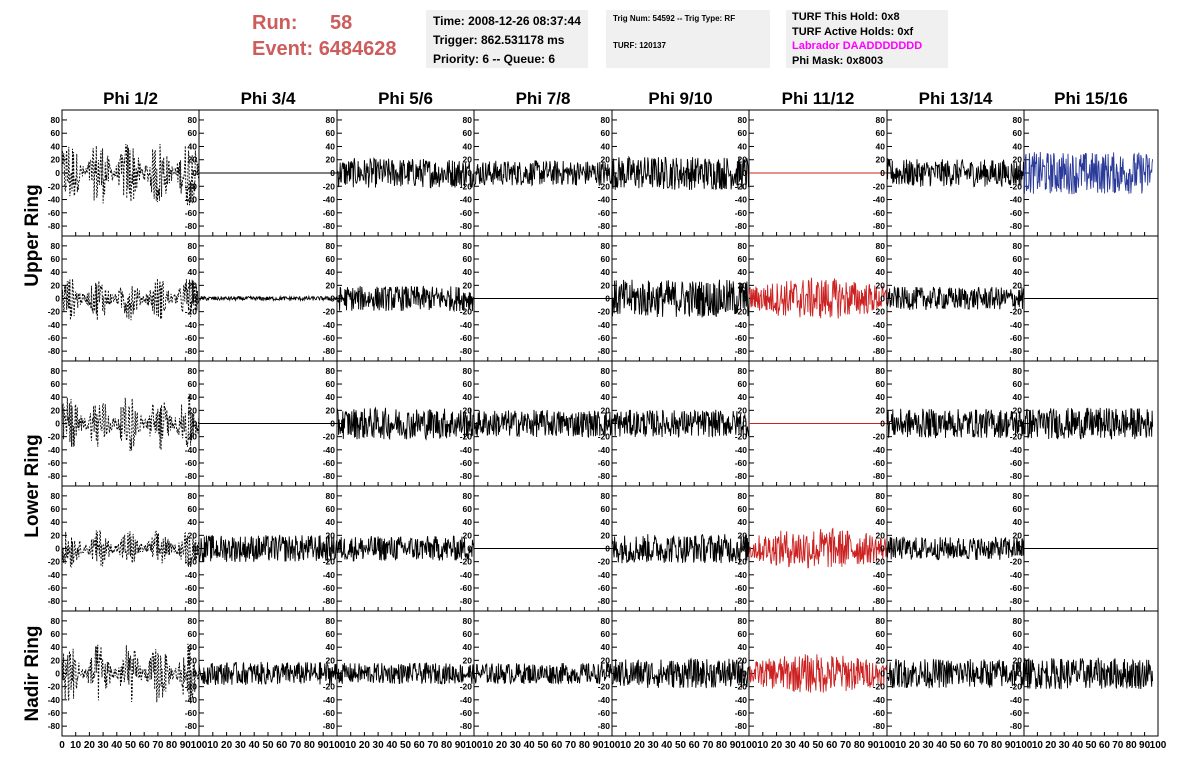  What do you see at coordinates (392, 745) in the screenshot?
I see `x-tick-label: 40` at bounding box center [392, 745].